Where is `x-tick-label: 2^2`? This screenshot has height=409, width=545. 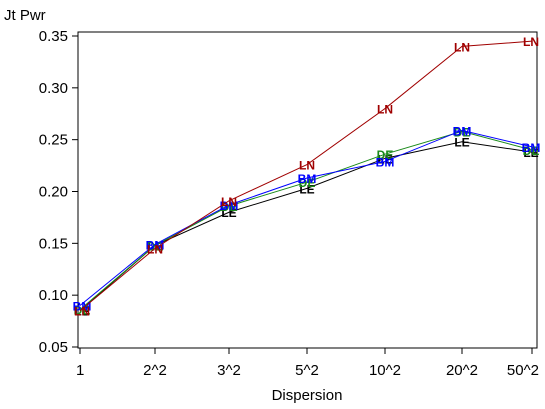 x-tick-label: 2^2 is located at coordinates (155, 370).